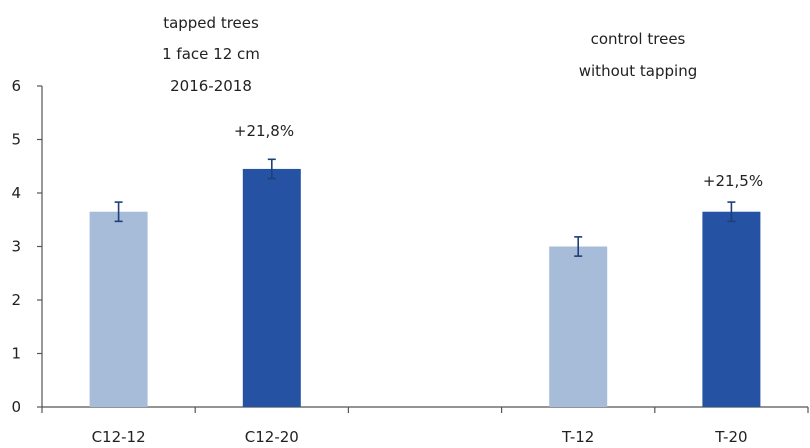 This screenshot has height=448, width=810. I want to click on group-label-control-line-2: without tapping, so click(638, 71).